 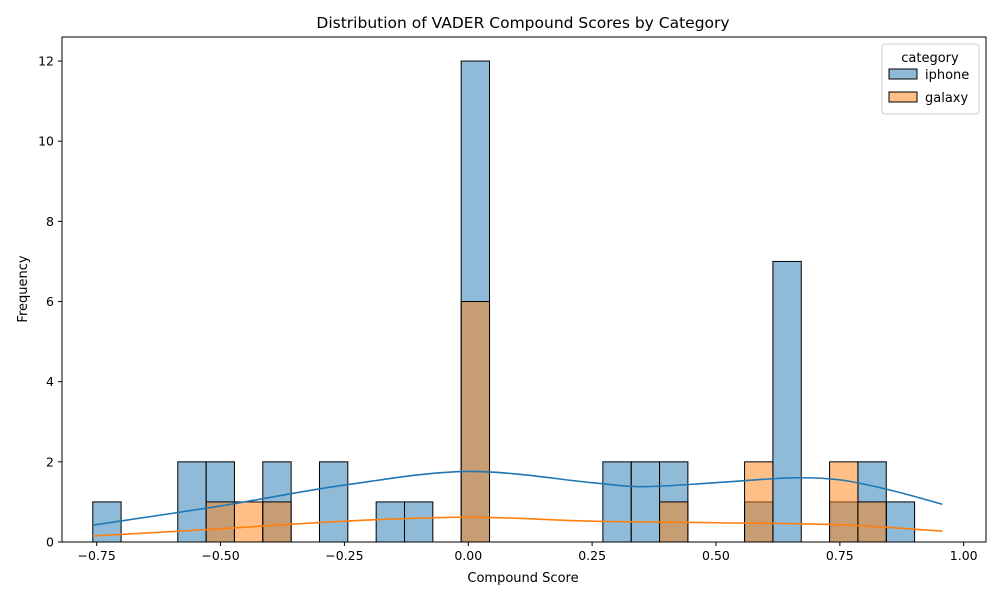 I want to click on y-tick-label-3: 6, so click(x=50, y=301).